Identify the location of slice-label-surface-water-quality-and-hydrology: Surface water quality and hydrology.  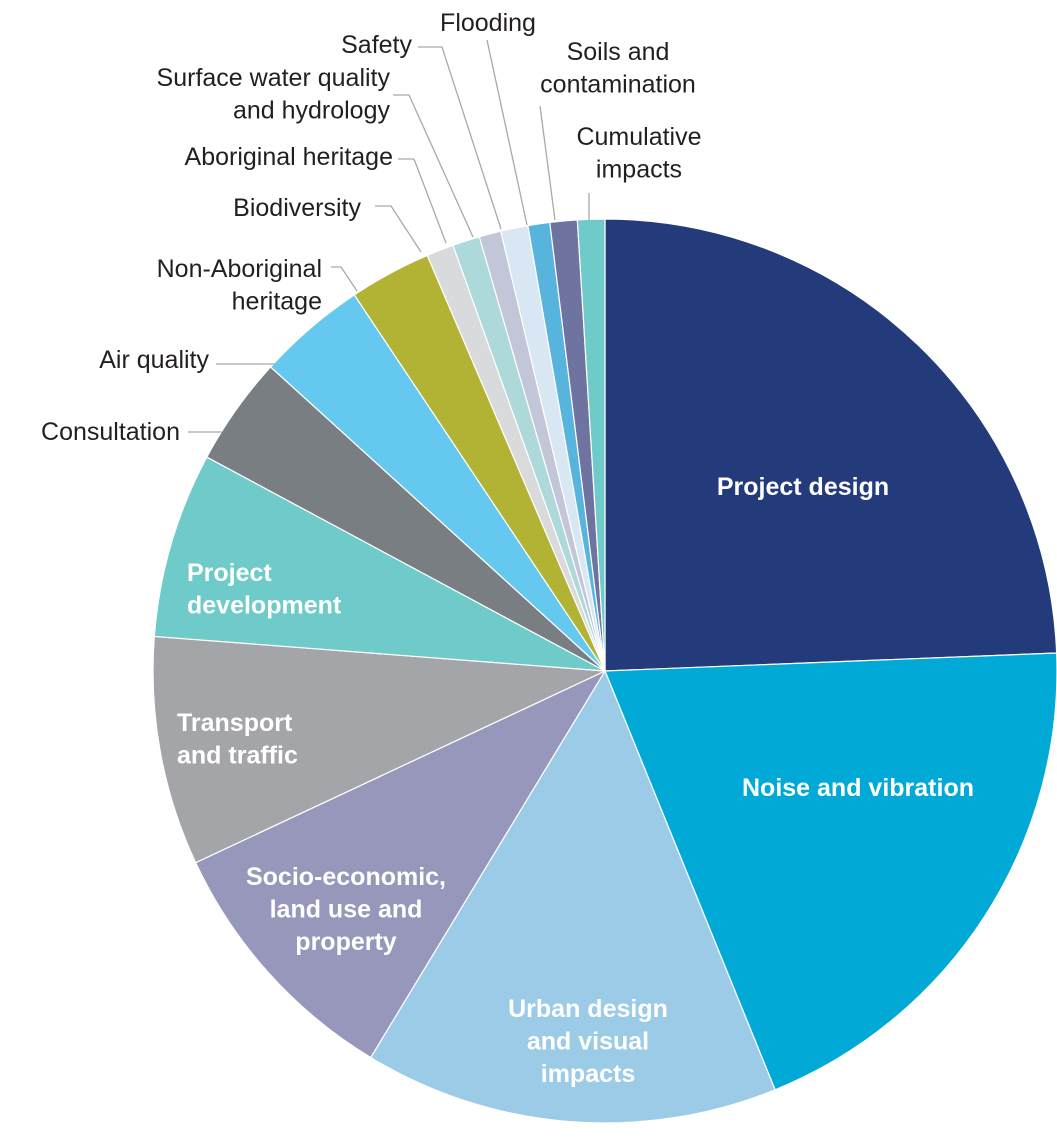
(274, 94).